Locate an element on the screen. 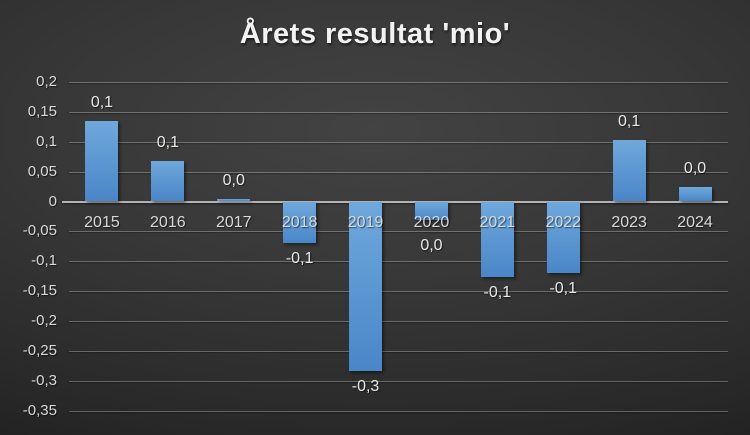  bar-value-label-2018: -0,1 is located at coordinates (299, 258).